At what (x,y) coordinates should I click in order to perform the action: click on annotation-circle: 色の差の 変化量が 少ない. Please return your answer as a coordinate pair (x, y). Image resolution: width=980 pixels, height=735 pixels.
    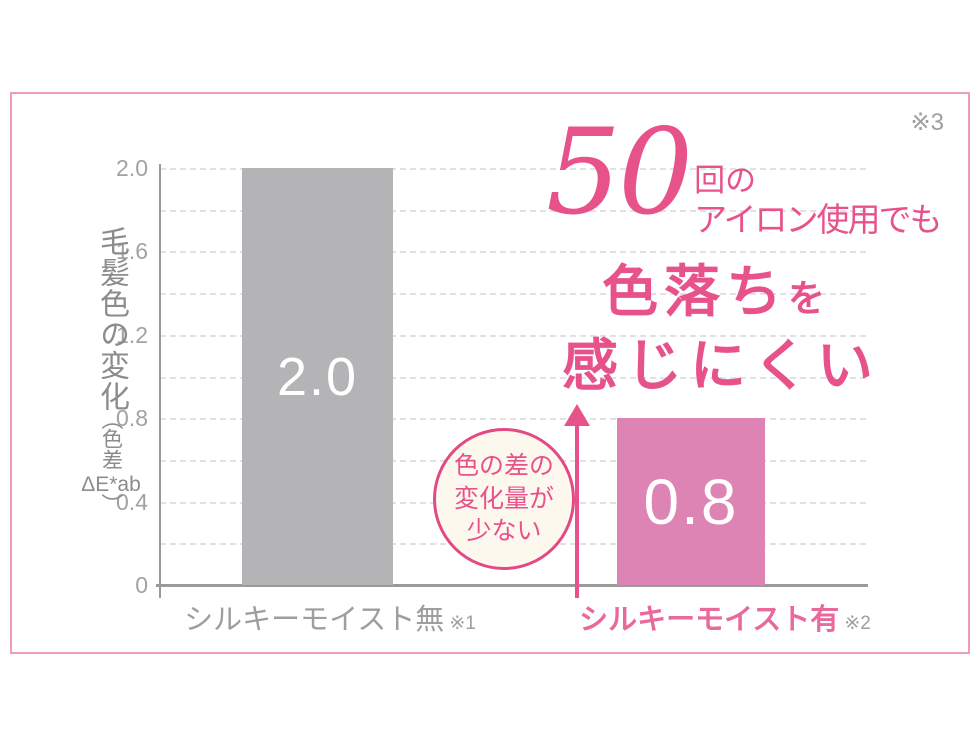
    Looking at the image, I should click on (504, 499).